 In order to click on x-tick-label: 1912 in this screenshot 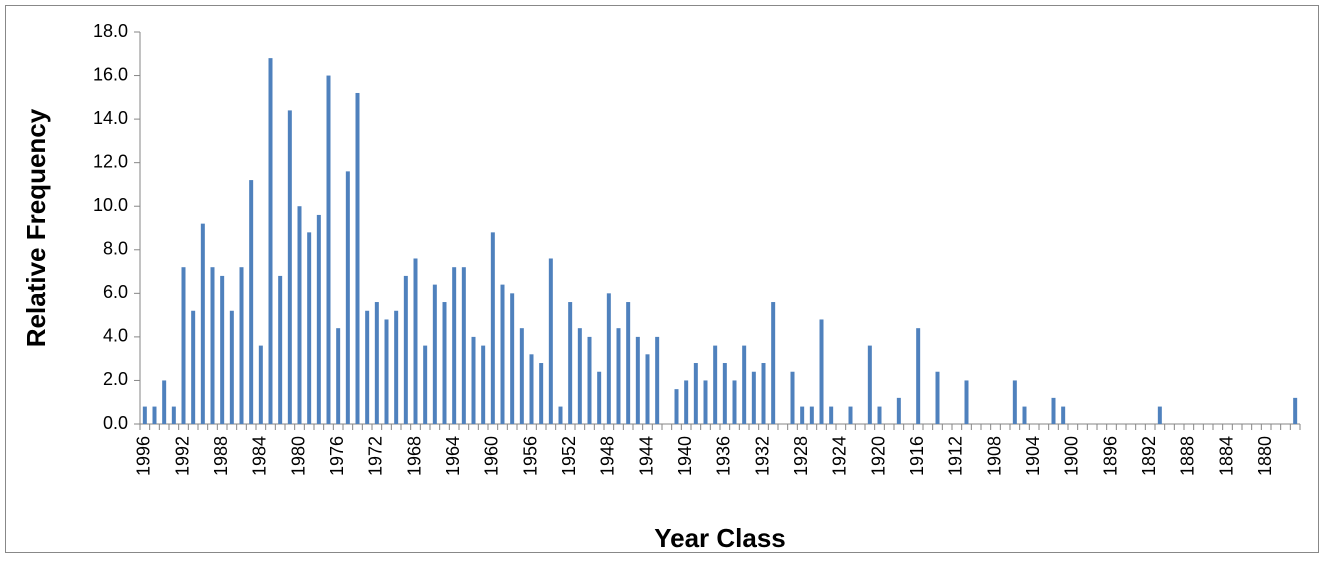, I will do `click(956, 456)`.